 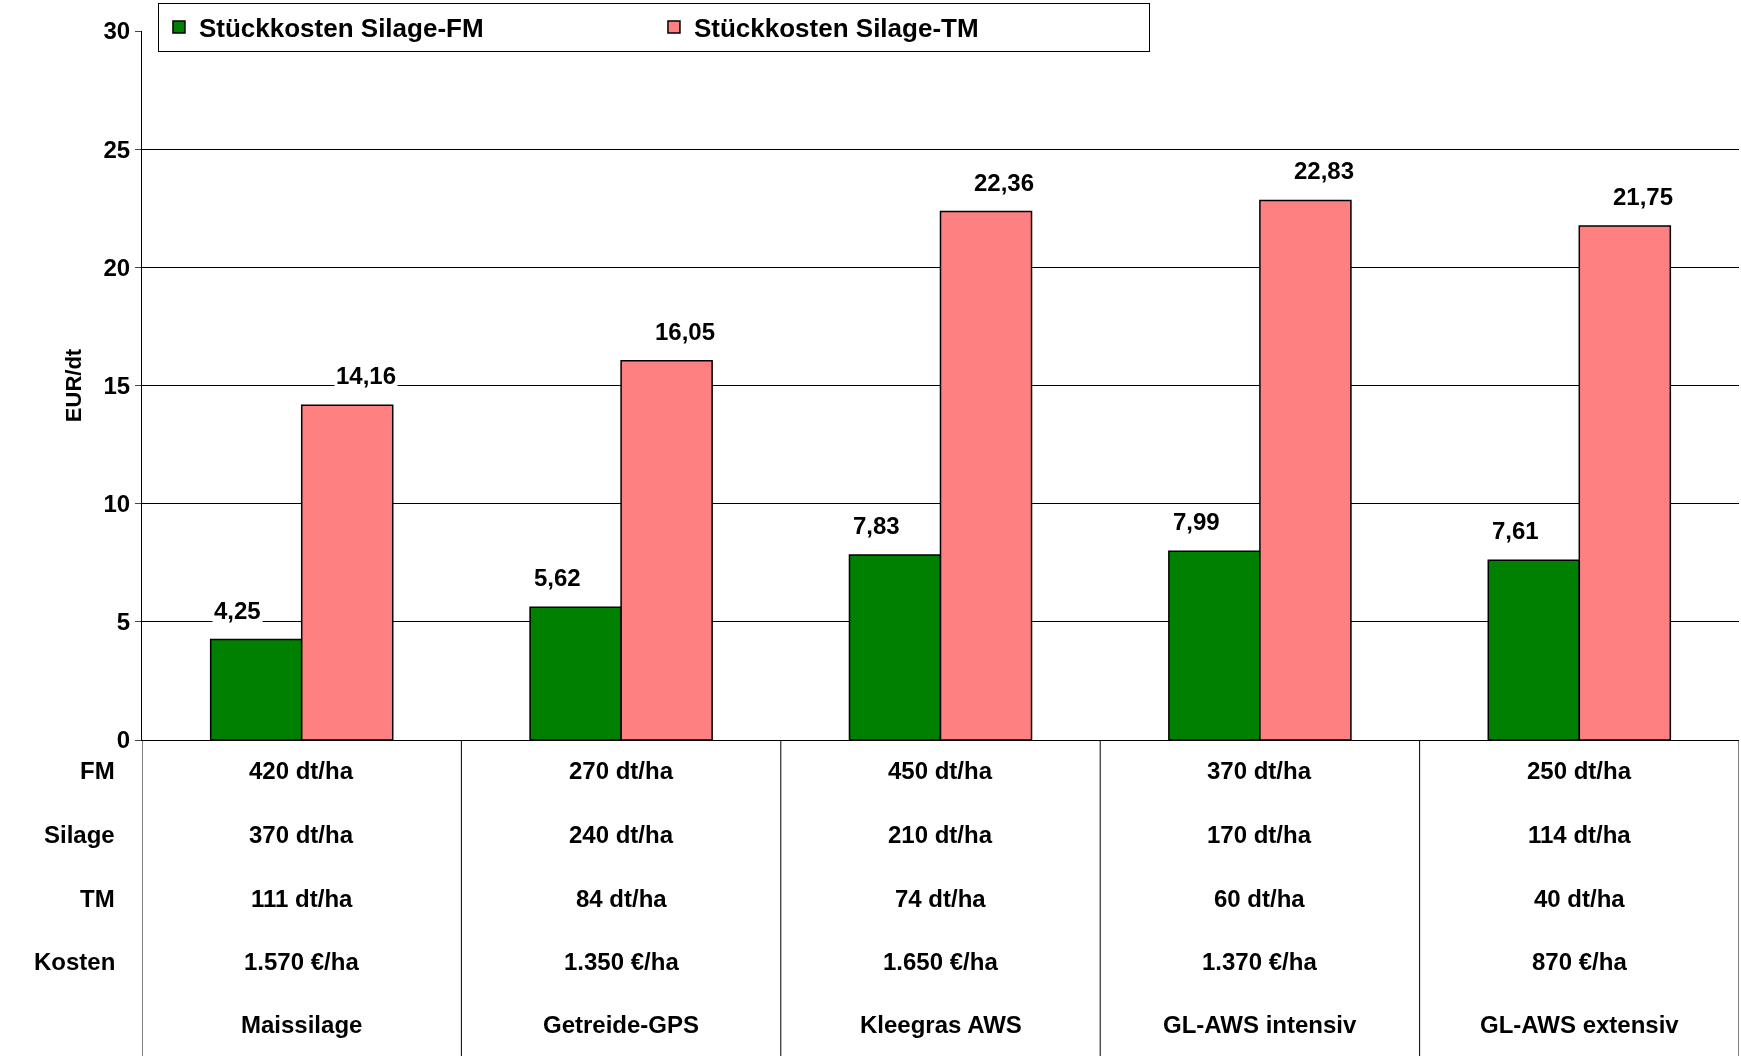 I want to click on data-label: 7,99, so click(x=1196, y=521).